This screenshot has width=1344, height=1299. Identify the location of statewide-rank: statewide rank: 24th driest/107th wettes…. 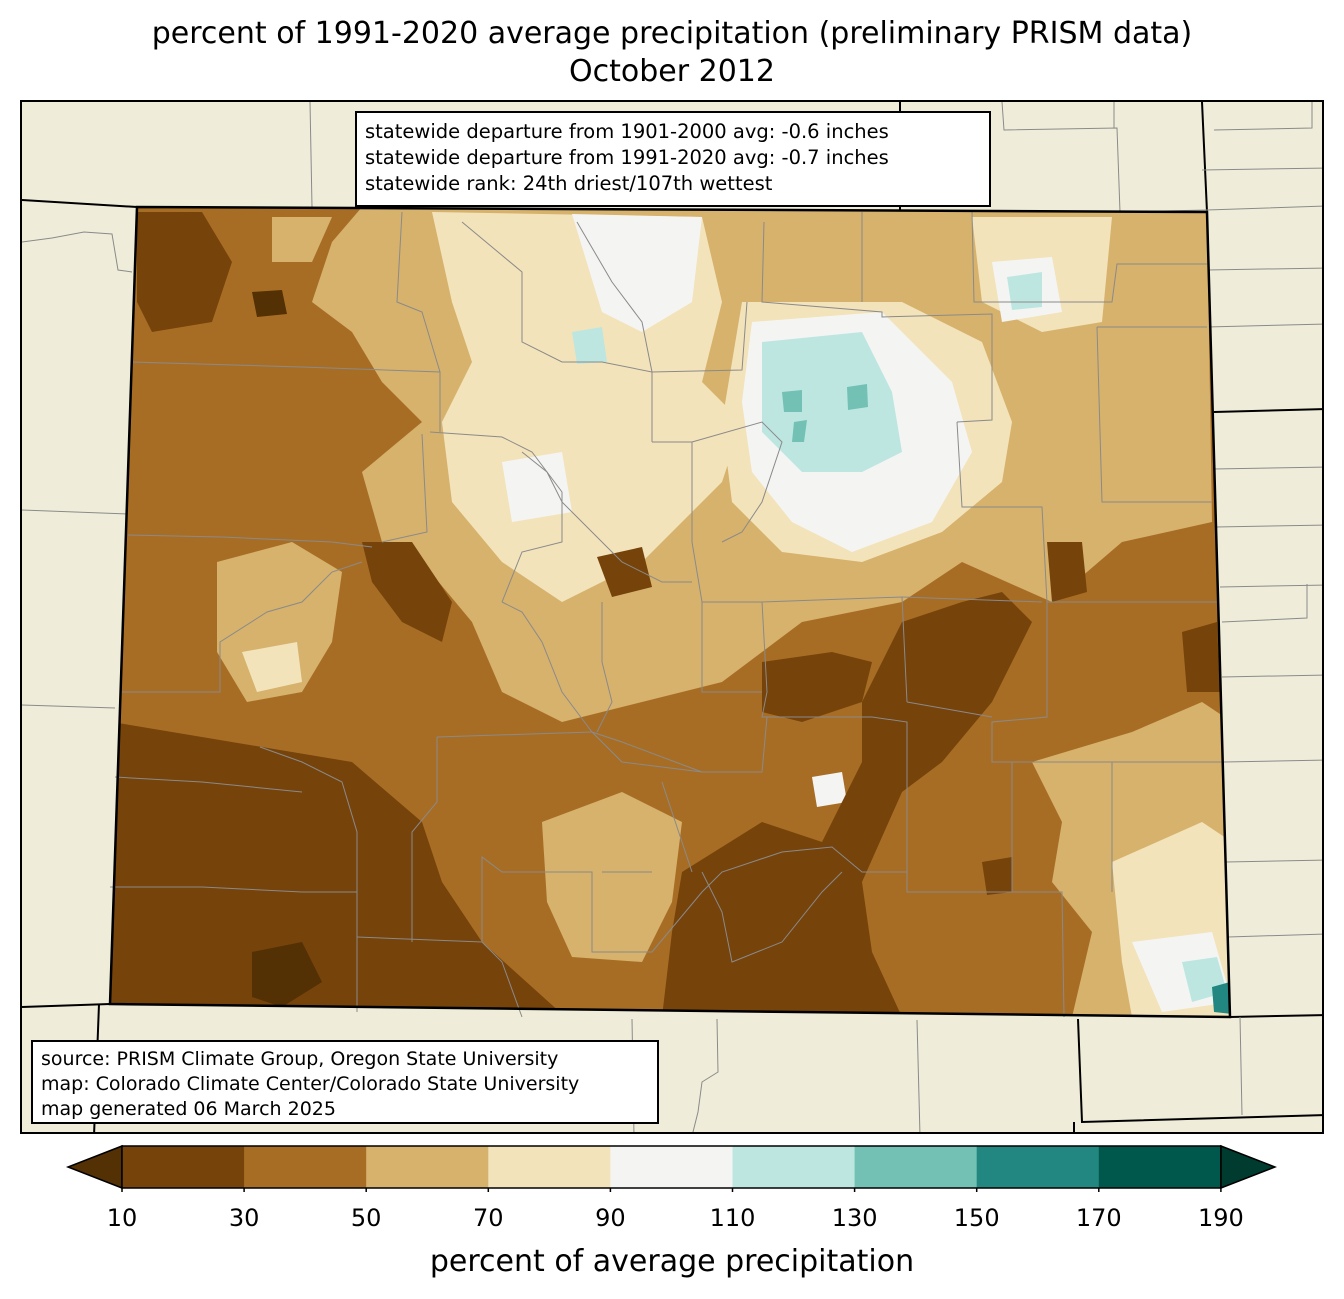
(569, 183).